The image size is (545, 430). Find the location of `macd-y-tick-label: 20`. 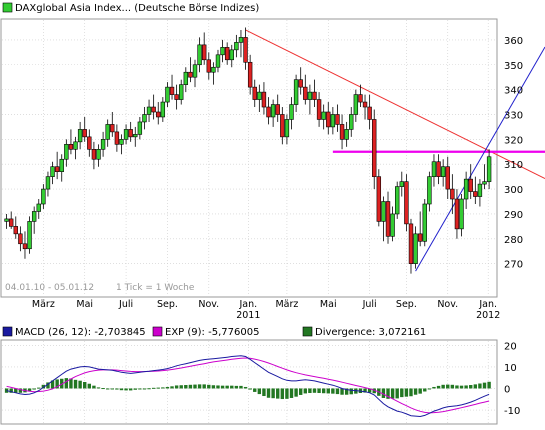

macd-y-tick-label: 20 is located at coordinates (510, 346).